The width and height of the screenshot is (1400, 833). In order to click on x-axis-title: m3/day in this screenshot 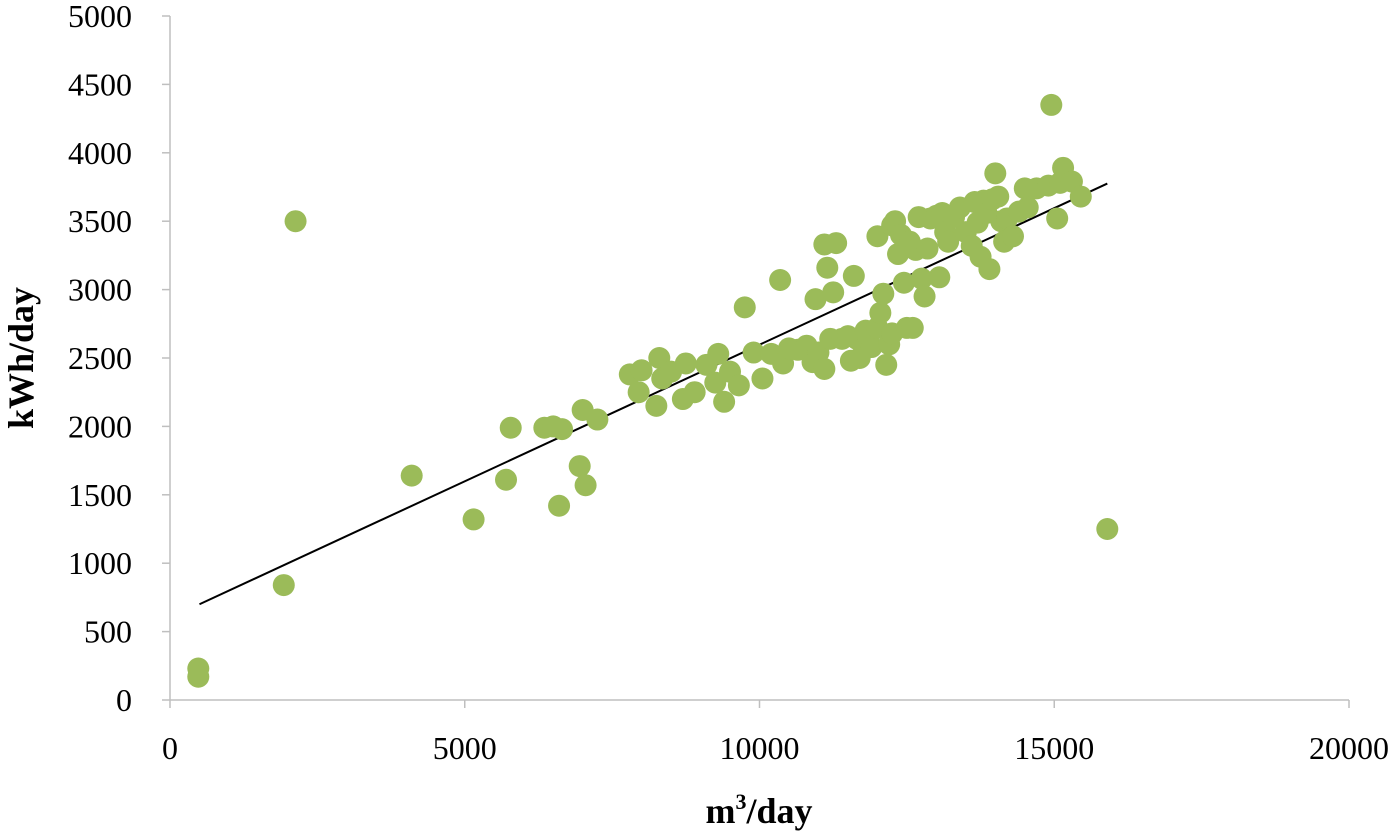, I will do `click(758, 810)`.